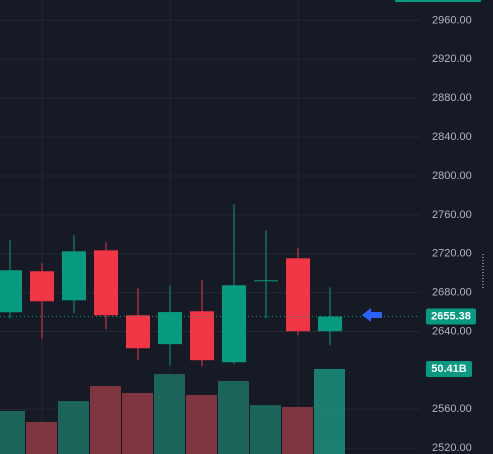 Image resolution: width=493 pixels, height=454 pixels. Describe the element at coordinates (452, 215) in the screenshot. I see `y-tick-label: 2760.00` at that location.